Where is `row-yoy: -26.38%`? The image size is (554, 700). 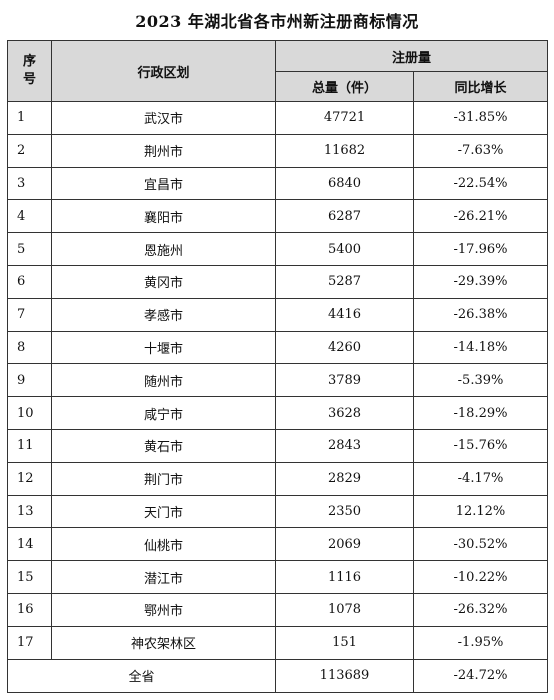 row-yoy: -26.38% is located at coordinates (480, 314).